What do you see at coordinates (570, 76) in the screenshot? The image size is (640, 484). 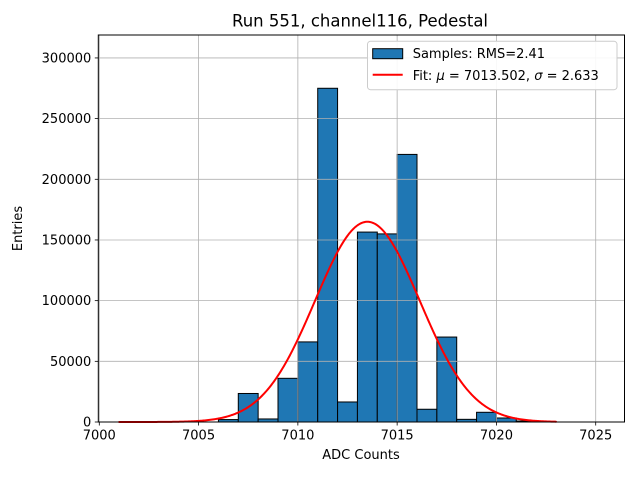 I see `legend-sigma-value: = 2.633` at bounding box center [570, 76].